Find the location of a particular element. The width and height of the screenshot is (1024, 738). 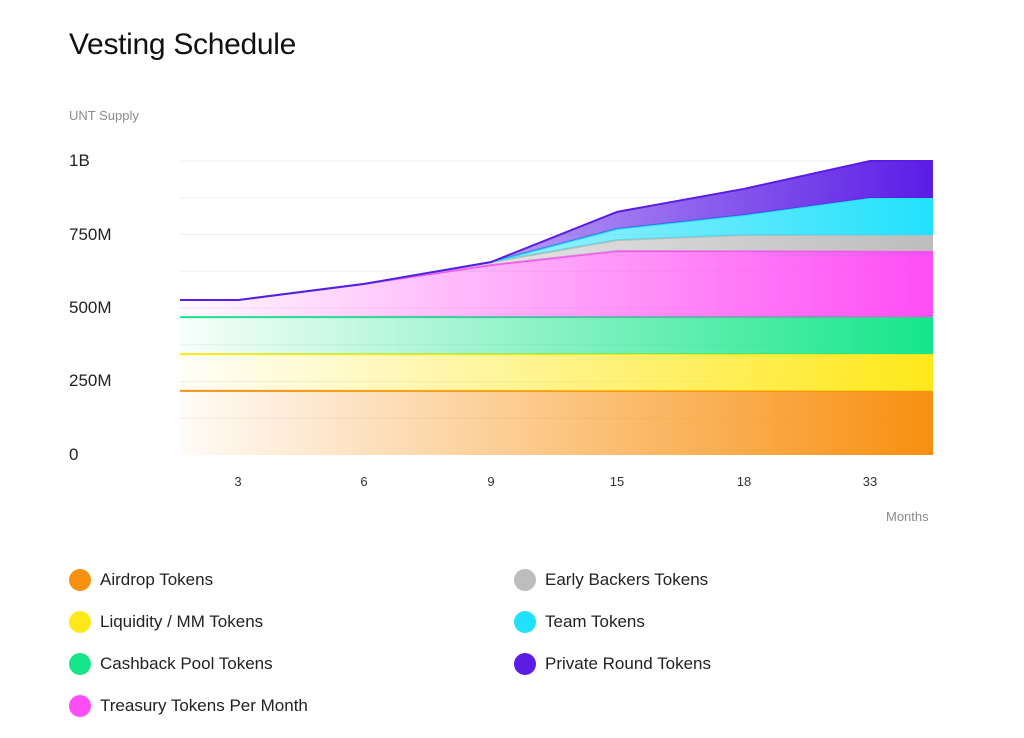

series-line is located at coordinates (556, 231).